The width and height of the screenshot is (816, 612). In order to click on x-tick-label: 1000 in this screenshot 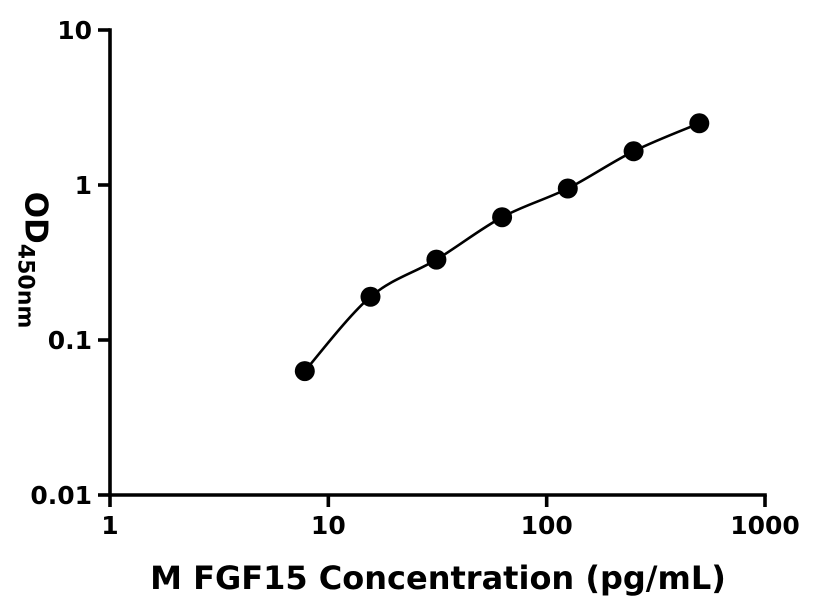, I will do `click(765, 525)`.